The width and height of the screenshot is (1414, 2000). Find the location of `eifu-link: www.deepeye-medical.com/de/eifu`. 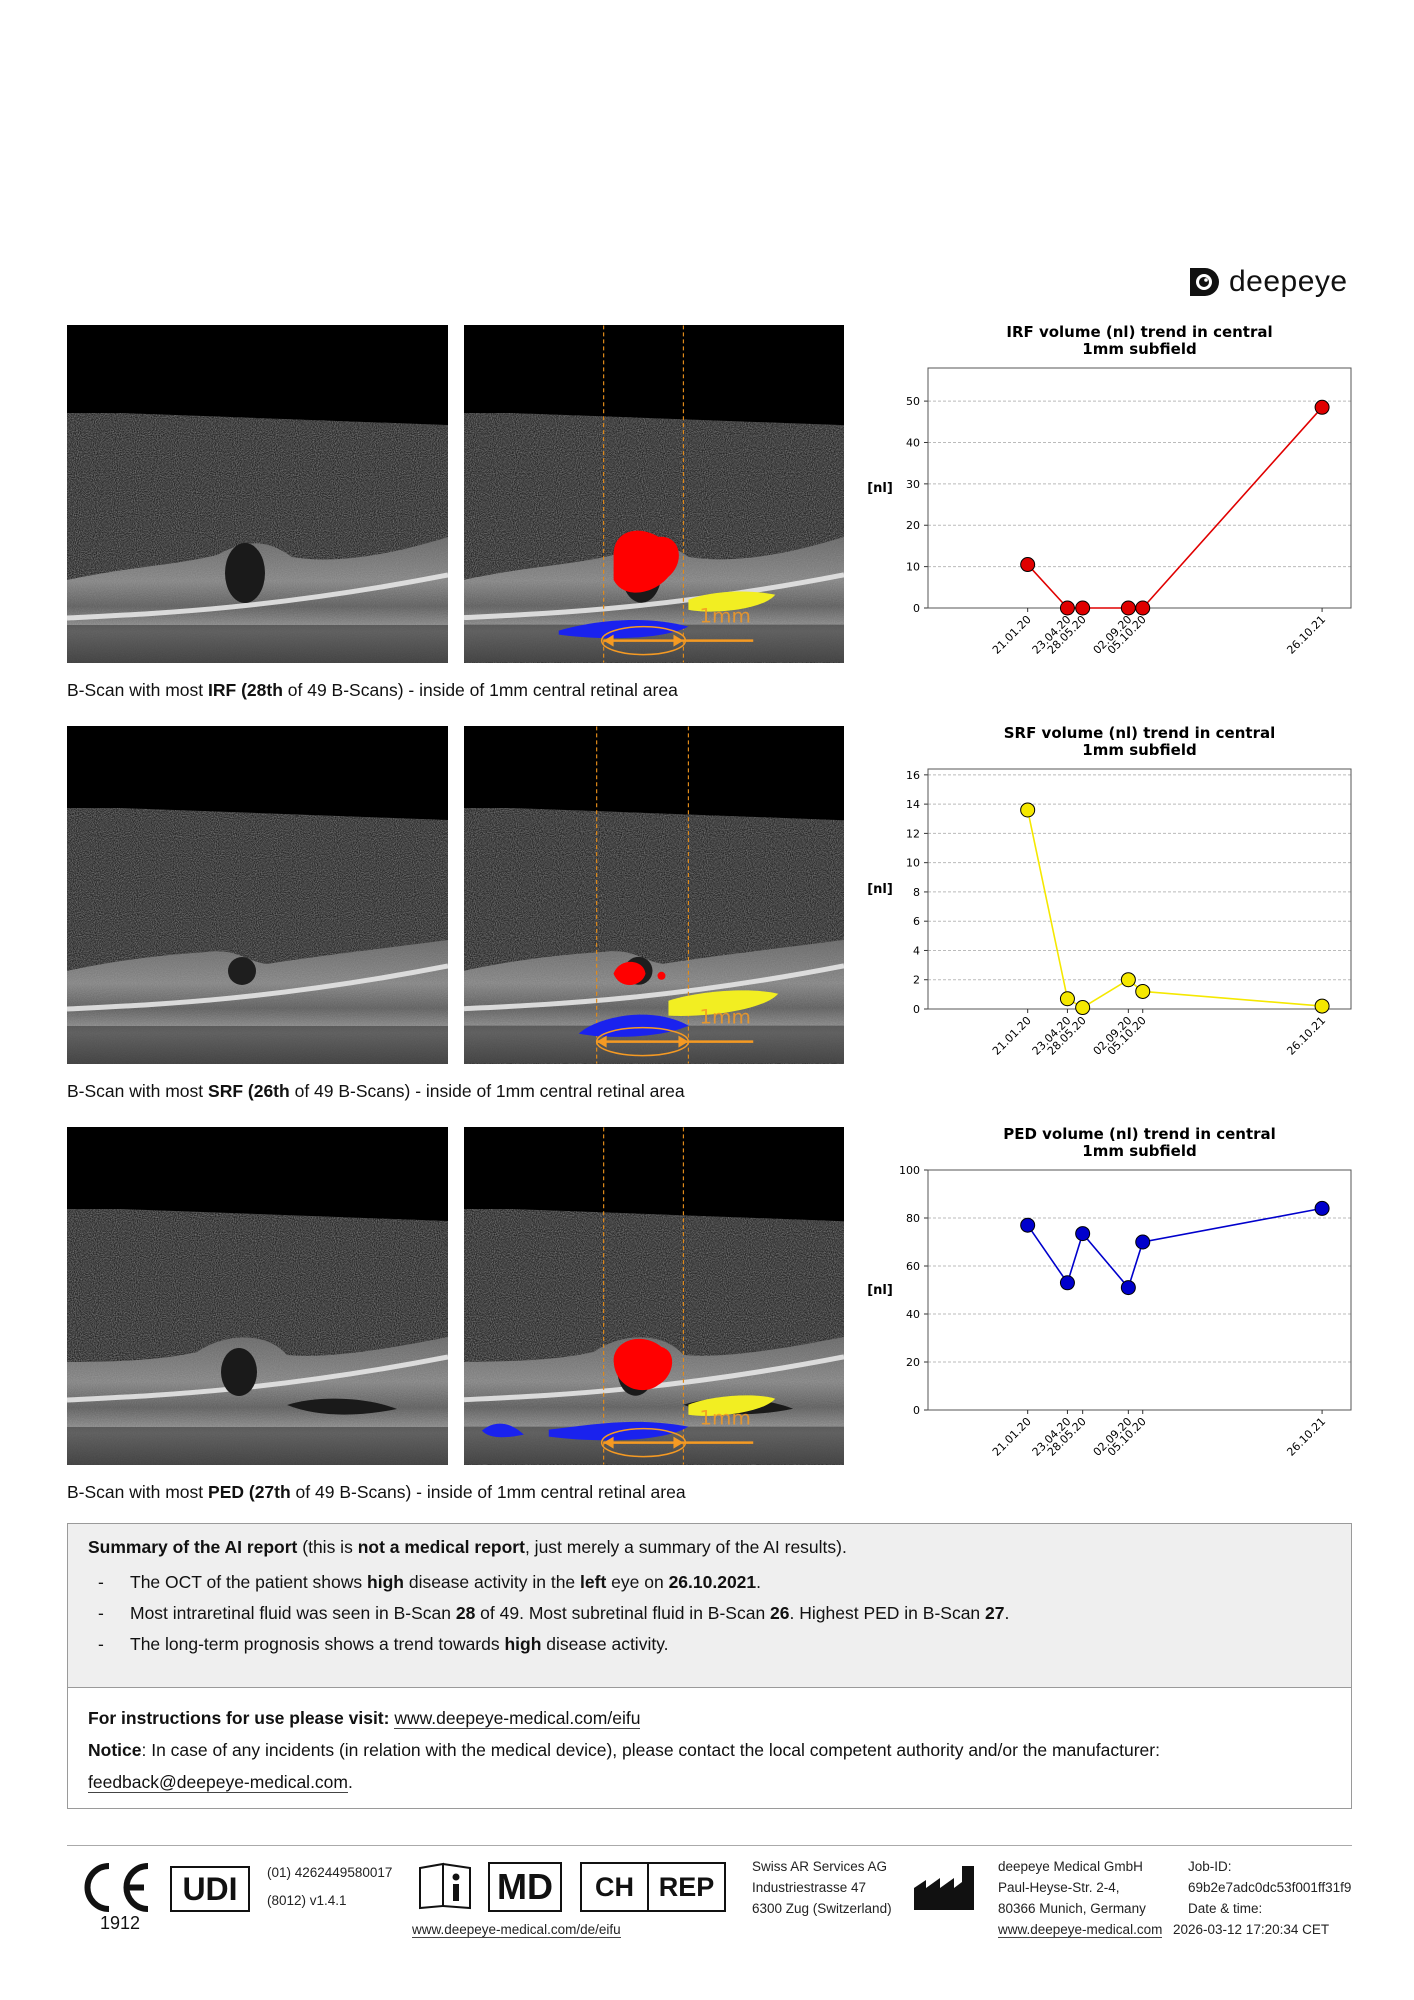

eifu-link: www.deepeye-medical.com/de/eifu is located at coordinates (516, 1930).